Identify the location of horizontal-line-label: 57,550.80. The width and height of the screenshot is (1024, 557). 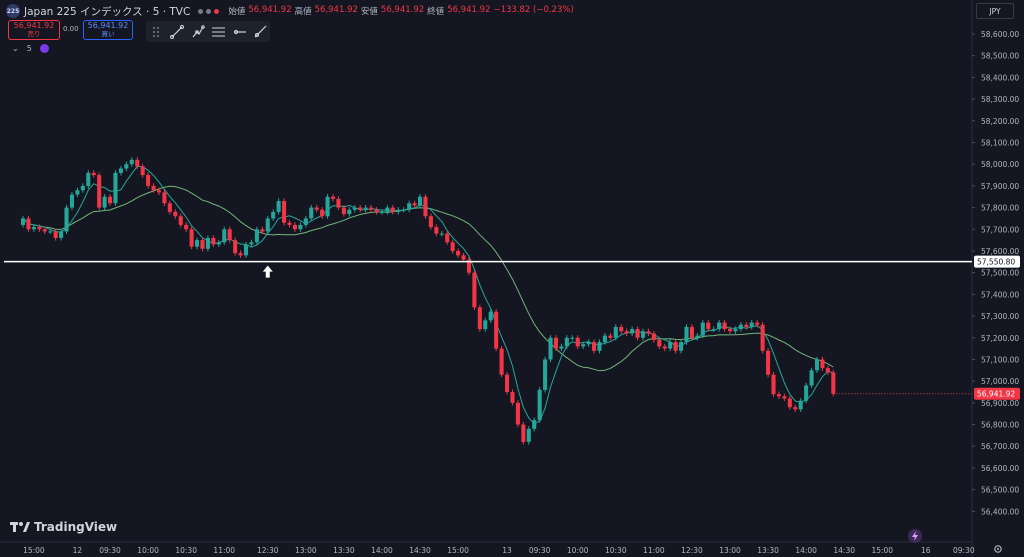
(996, 262).